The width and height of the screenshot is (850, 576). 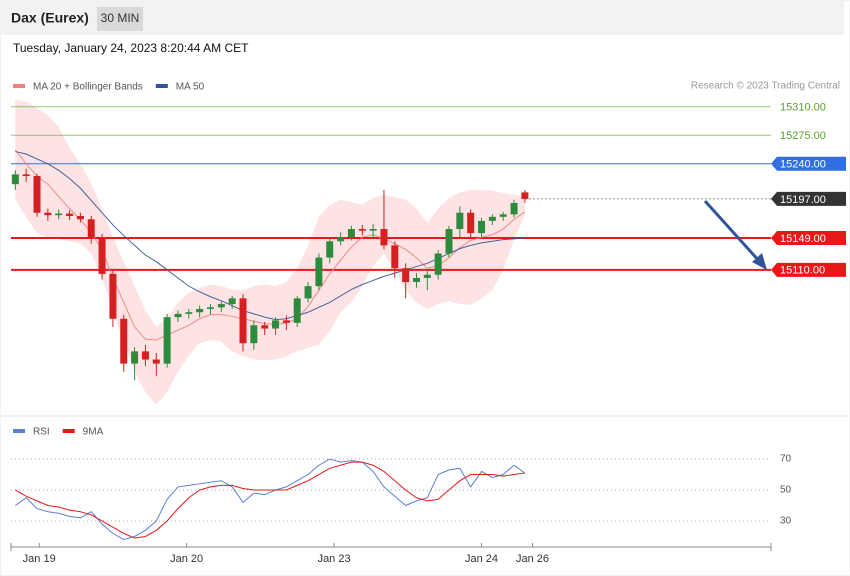 What do you see at coordinates (186, 559) in the screenshot?
I see `x-tick-label: Jan 20` at bounding box center [186, 559].